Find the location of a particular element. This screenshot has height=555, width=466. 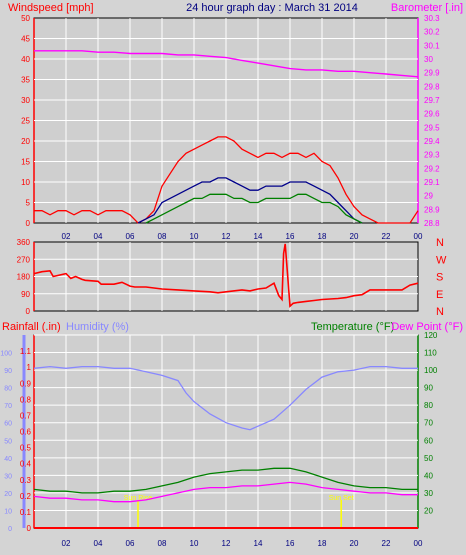

average-series-line is located at coordinates (250, 200).